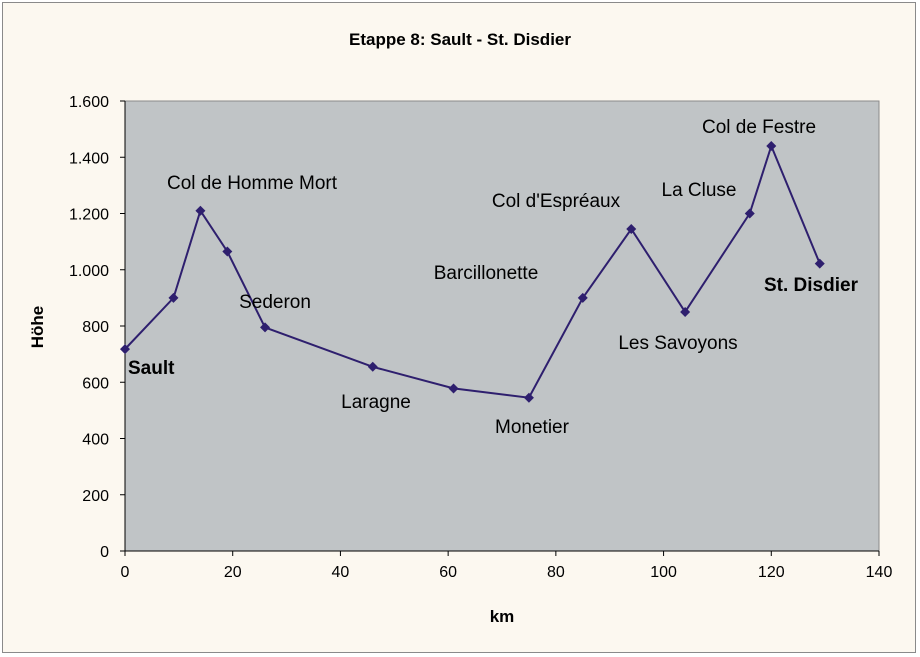 The image size is (920, 657). I want to click on point-label: La Cluse, so click(699, 190).